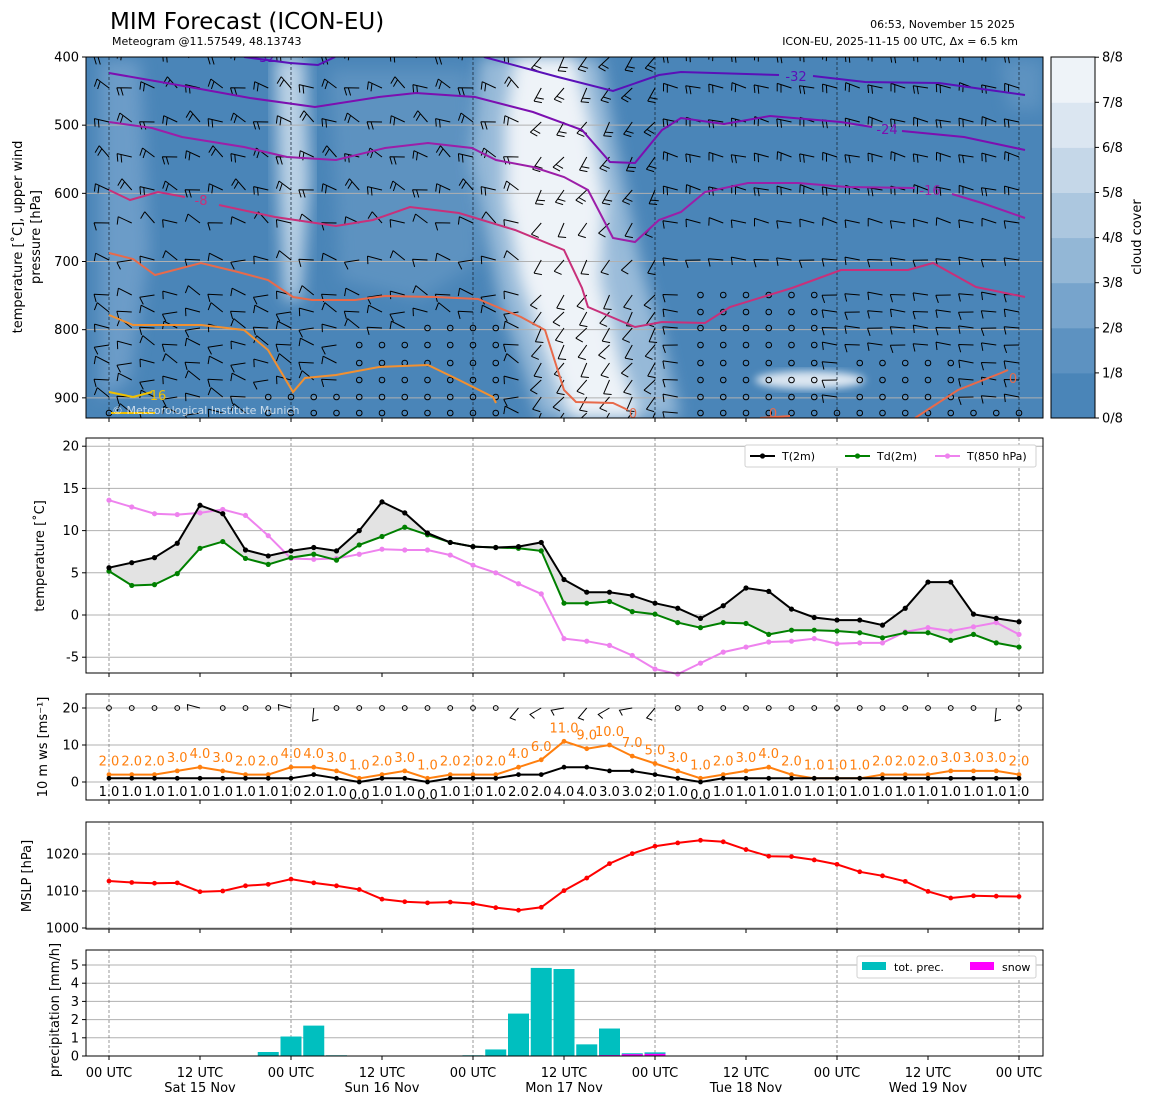  I want to click on wind-speed-value-label: 1.0, so click(131, 792).